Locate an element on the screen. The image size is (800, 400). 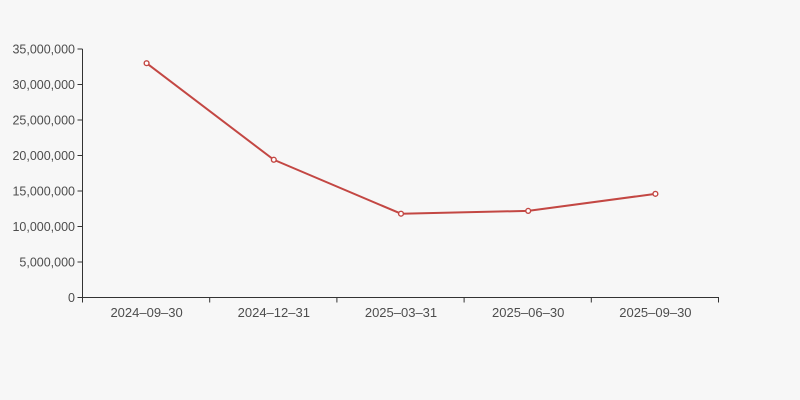
x-tick-label: 2025–06–30 is located at coordinates (528, 312).